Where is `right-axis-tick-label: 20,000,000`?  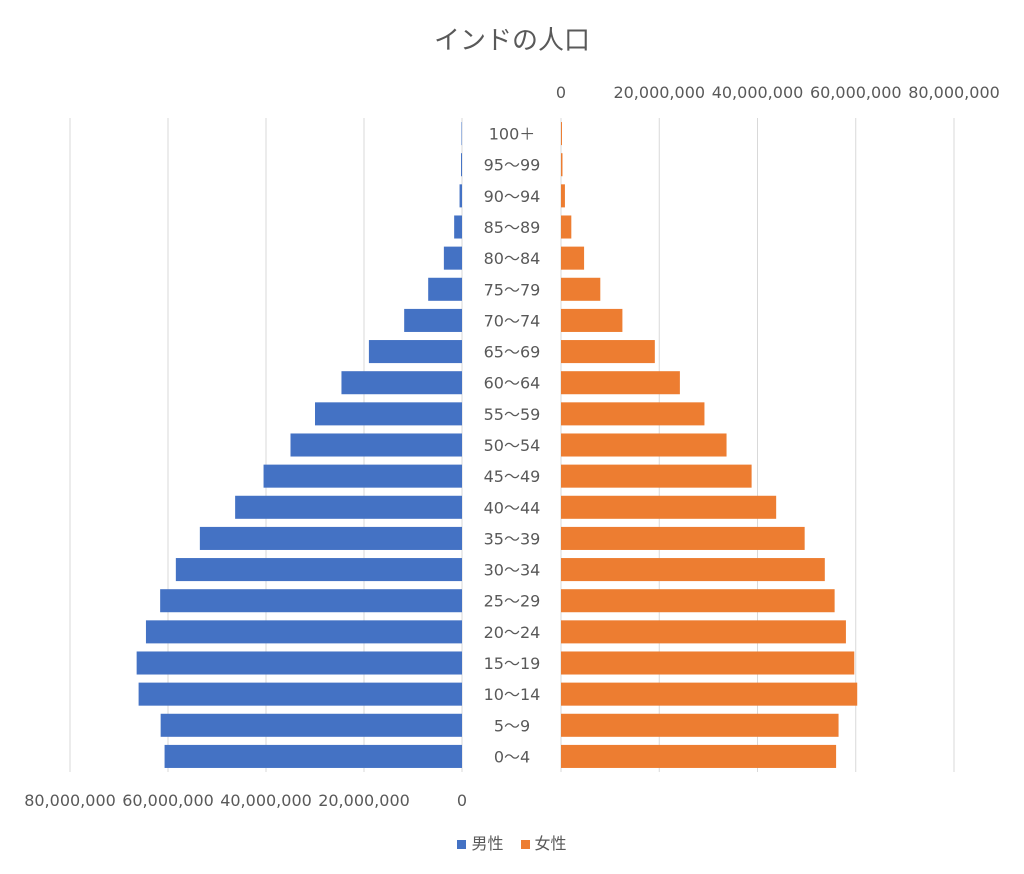 right-axis-tick-label: 20,000,000 is located at coordinates (659, 92).